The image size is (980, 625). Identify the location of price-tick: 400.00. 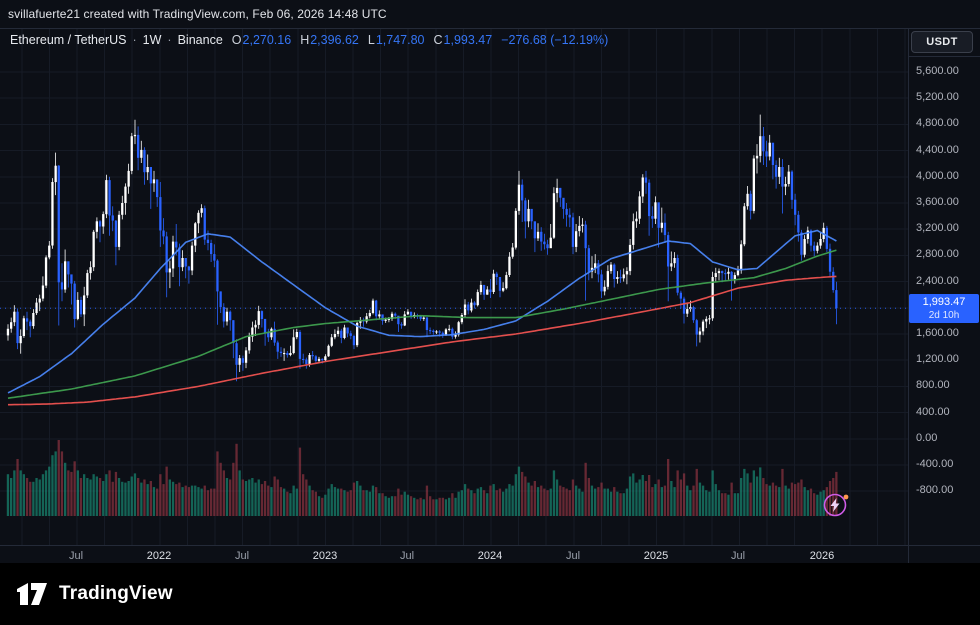
(933, 411).